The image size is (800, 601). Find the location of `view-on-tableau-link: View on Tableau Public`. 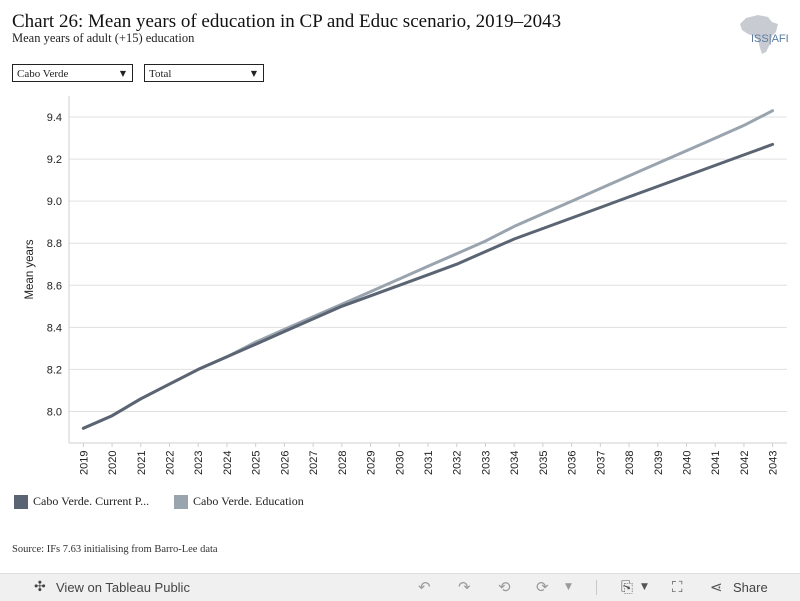

view-on-tableau-link: View on Tableau Public is located at coordinates (123, 587).